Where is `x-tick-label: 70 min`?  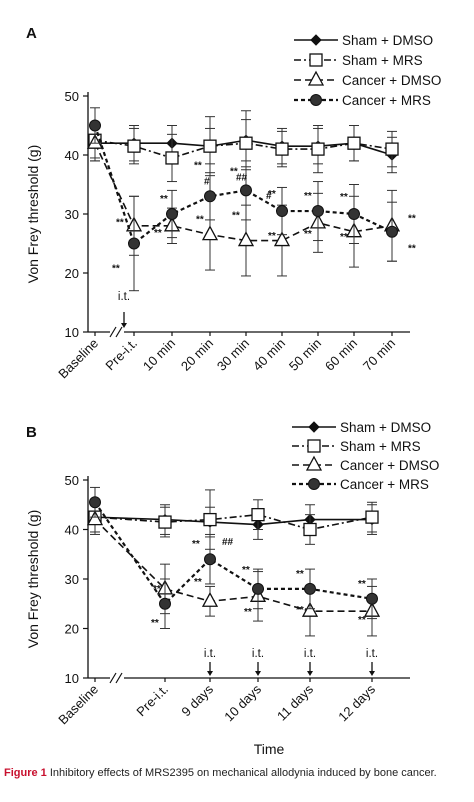
x-tick-label: 70 min is located at coordinates (379, 355).